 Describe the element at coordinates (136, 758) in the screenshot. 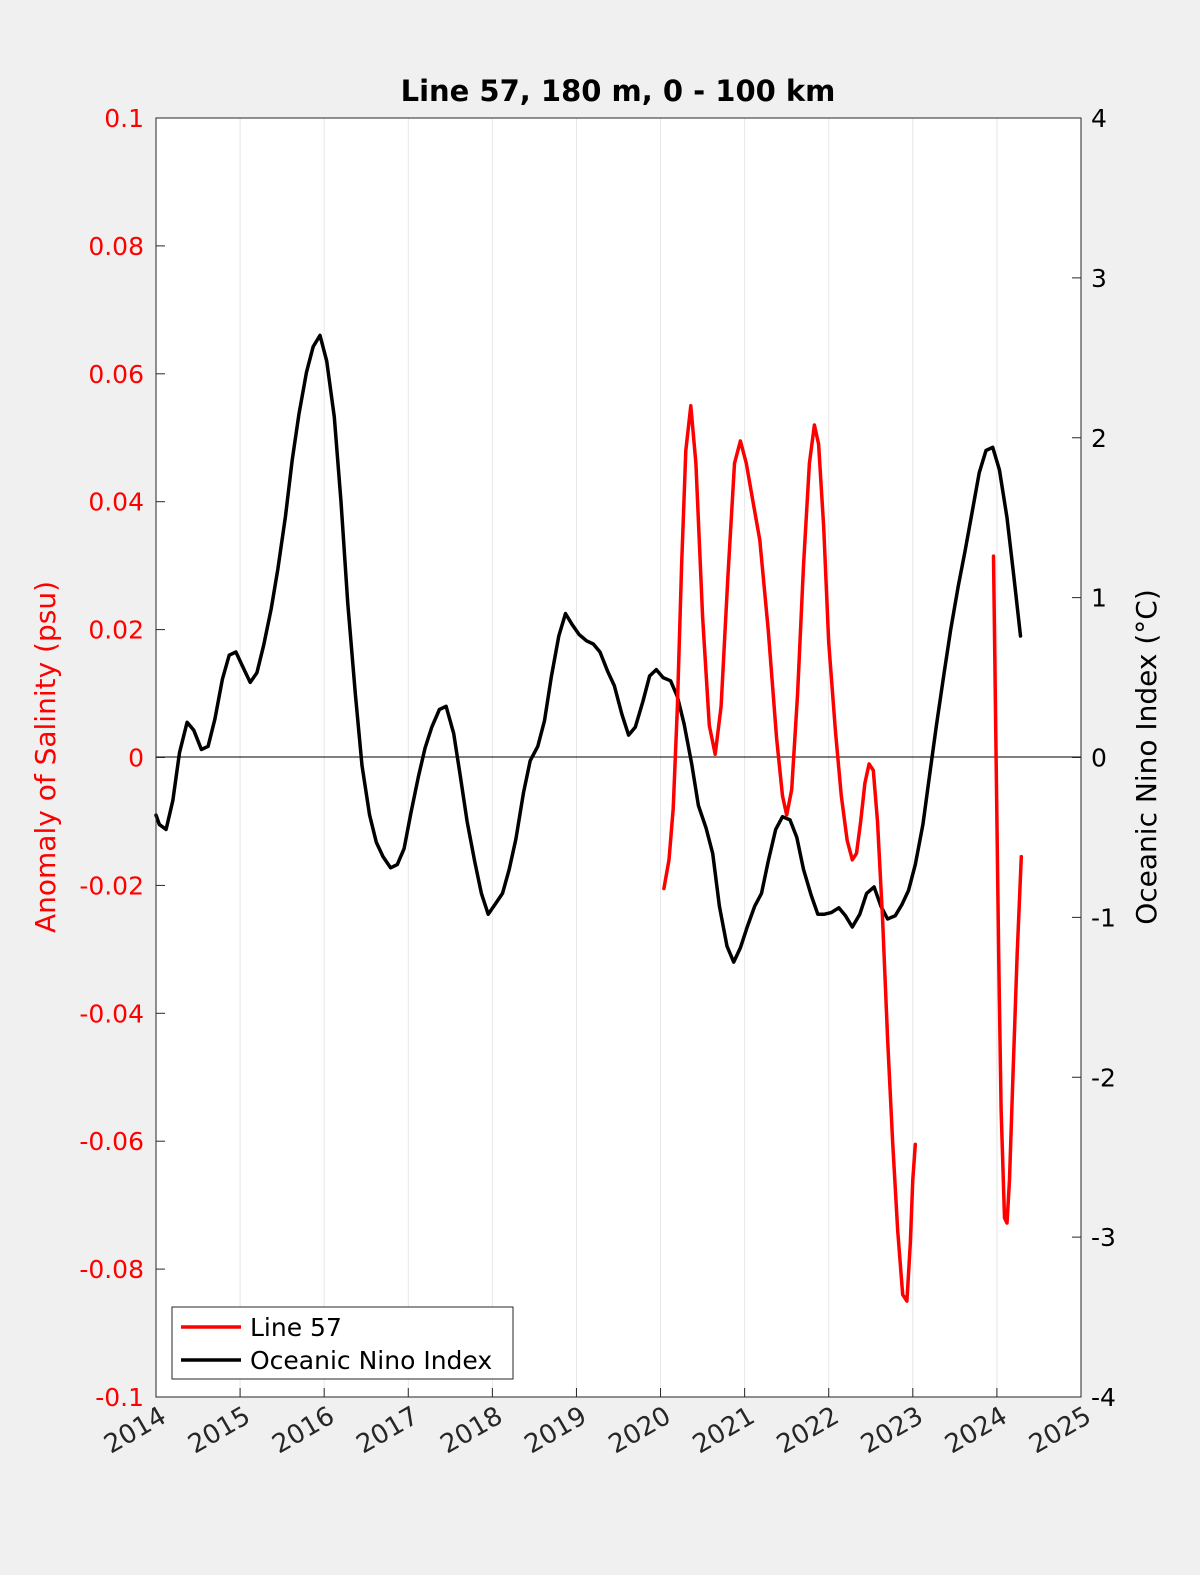

I see `y-left-tick-label: 0` at that location.